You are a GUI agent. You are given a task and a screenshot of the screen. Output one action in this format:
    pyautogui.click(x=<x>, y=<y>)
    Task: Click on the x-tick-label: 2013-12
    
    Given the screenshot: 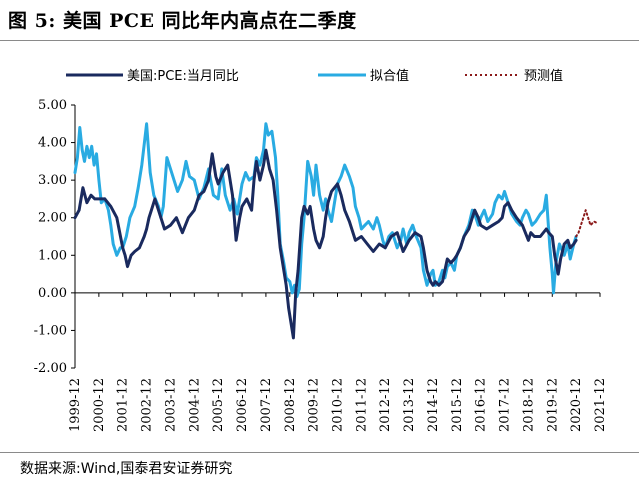 What is the action you would take?
    pyautogui.click(x=409, y=405)
    